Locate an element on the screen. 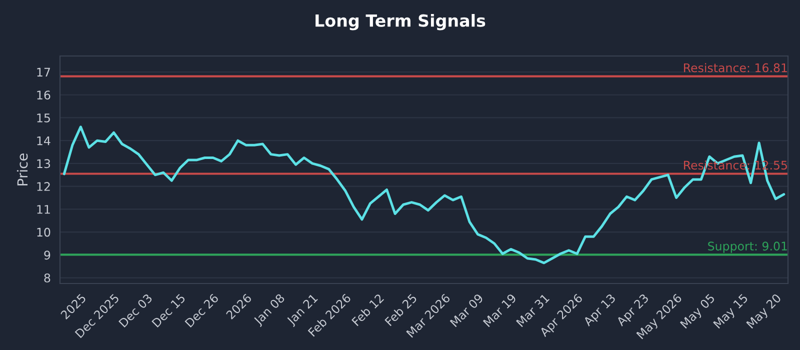  y-tick-label: 15 is located at coordinates (43, 118).